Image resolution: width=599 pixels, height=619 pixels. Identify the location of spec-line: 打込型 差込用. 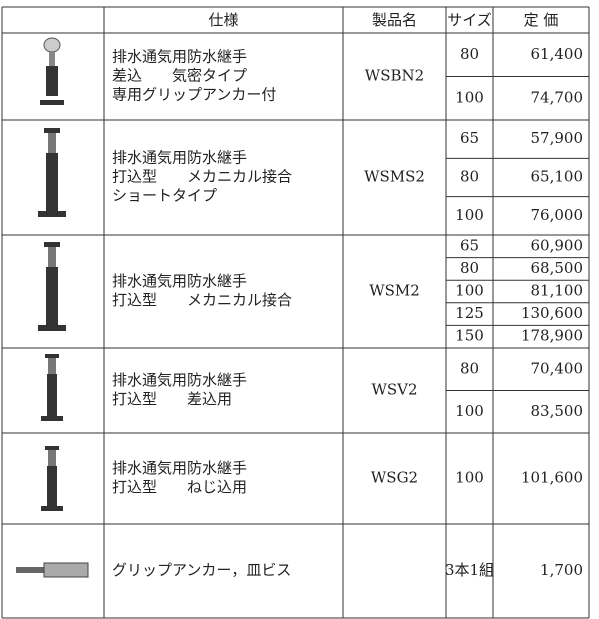
(172, 399).